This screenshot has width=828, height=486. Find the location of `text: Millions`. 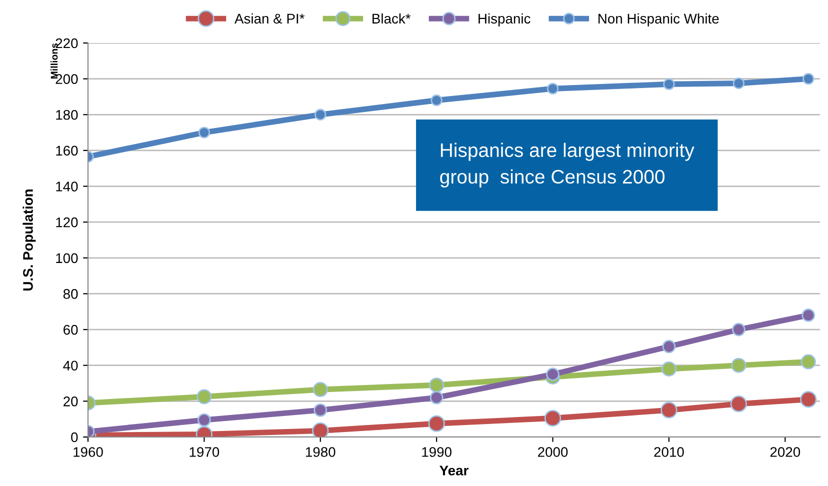

text: Millions is located at coordinates (54, 61).